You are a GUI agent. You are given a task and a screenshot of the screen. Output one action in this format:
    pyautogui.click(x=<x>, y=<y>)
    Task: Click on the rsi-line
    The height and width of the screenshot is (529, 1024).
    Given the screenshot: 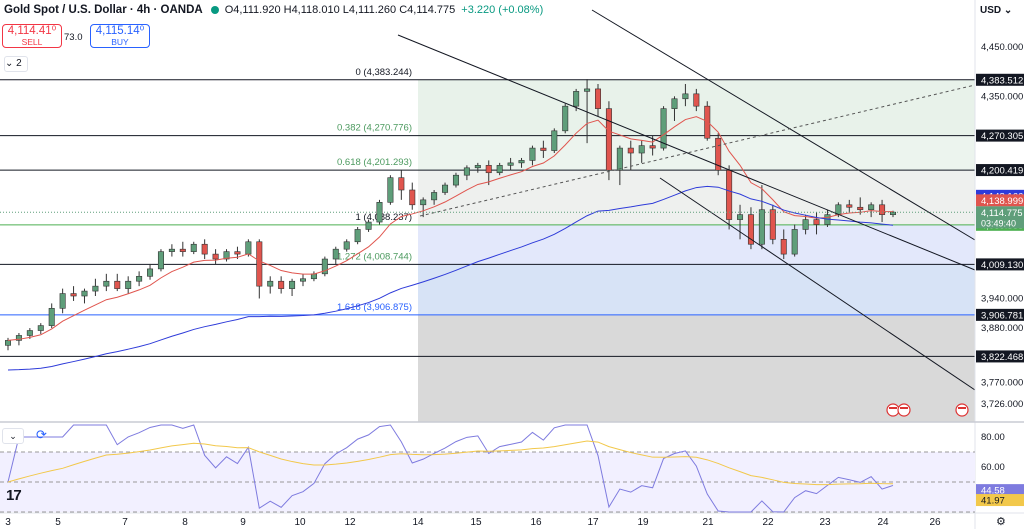 What is the action you would take?
    pyautogui.click(x=450, y=468)
    